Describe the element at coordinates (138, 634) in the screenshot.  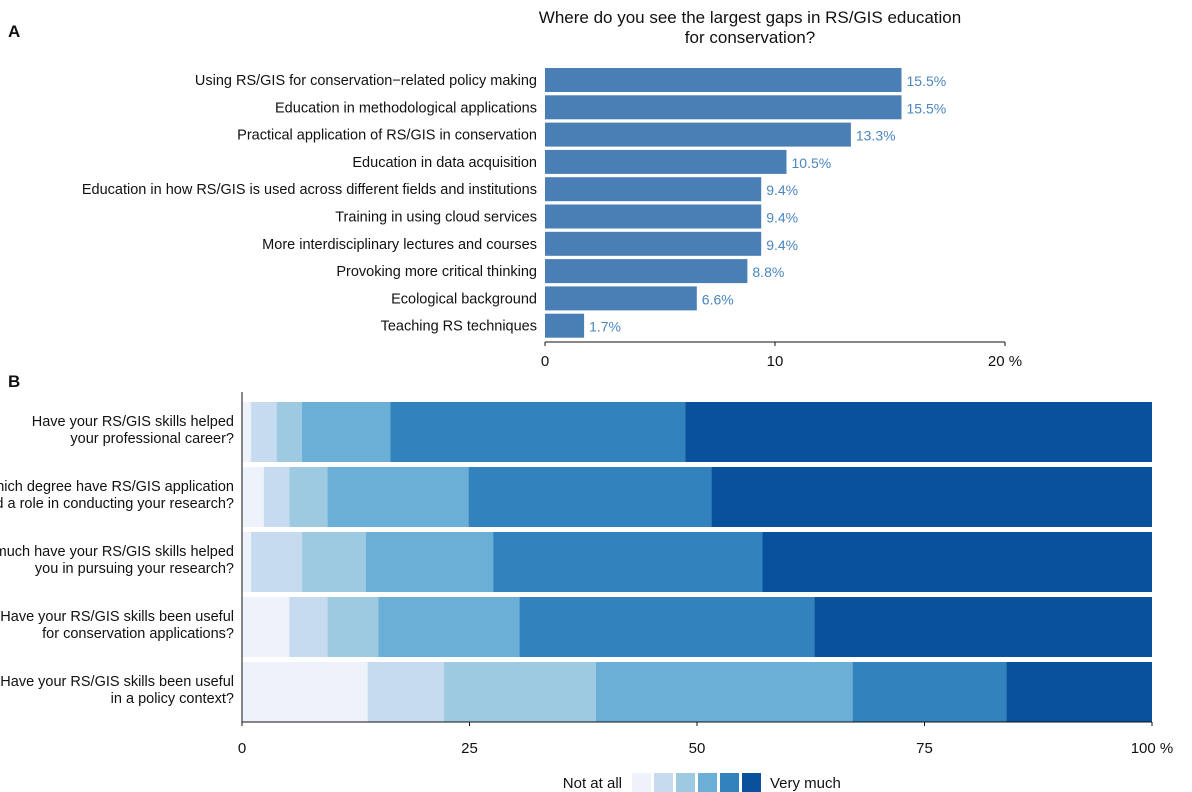
I see `category-label-b: for conservation applications?` at that location.